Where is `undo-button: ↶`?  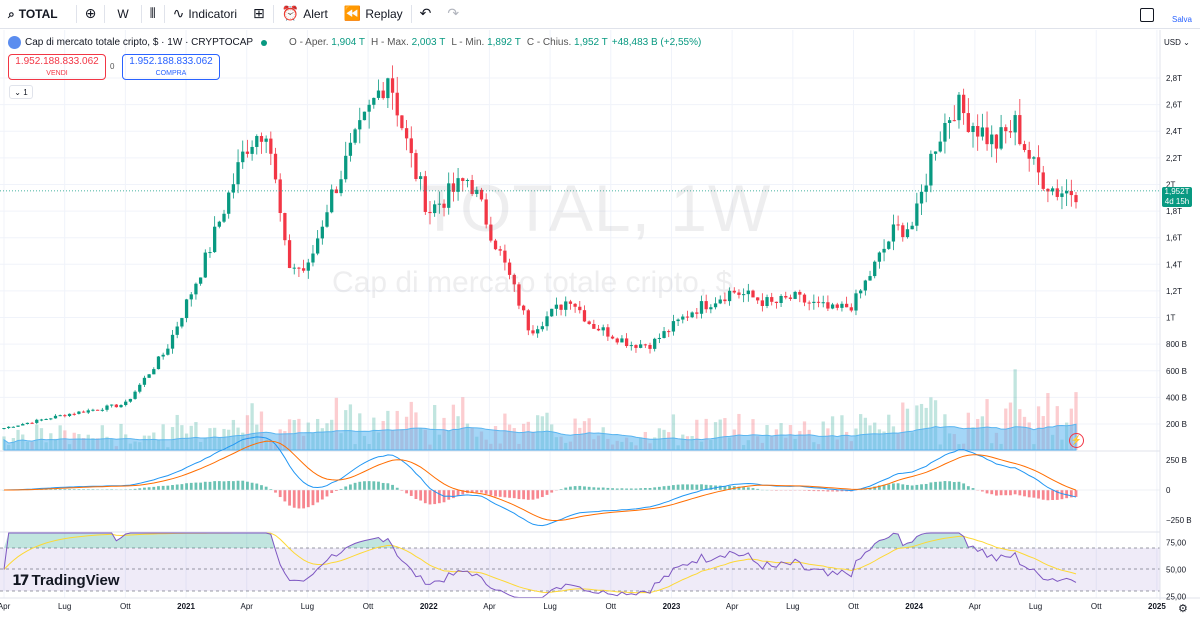 undo-button: ↶ is located at coordinates (426, 14).